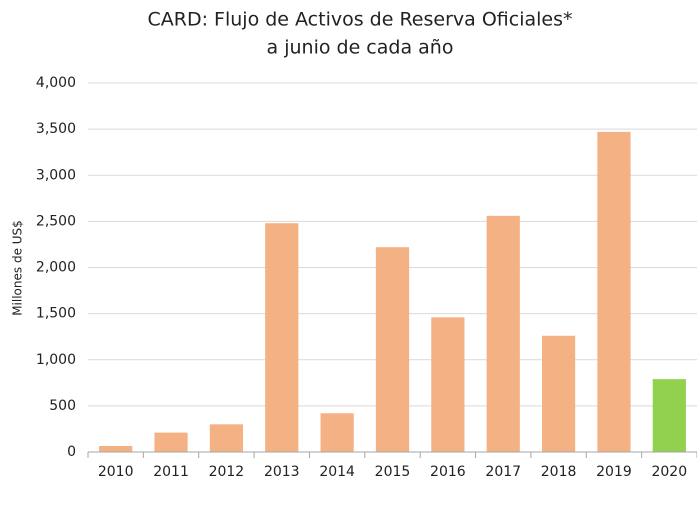  I want to click on x-tick-label: 2020, so click(669, 472).